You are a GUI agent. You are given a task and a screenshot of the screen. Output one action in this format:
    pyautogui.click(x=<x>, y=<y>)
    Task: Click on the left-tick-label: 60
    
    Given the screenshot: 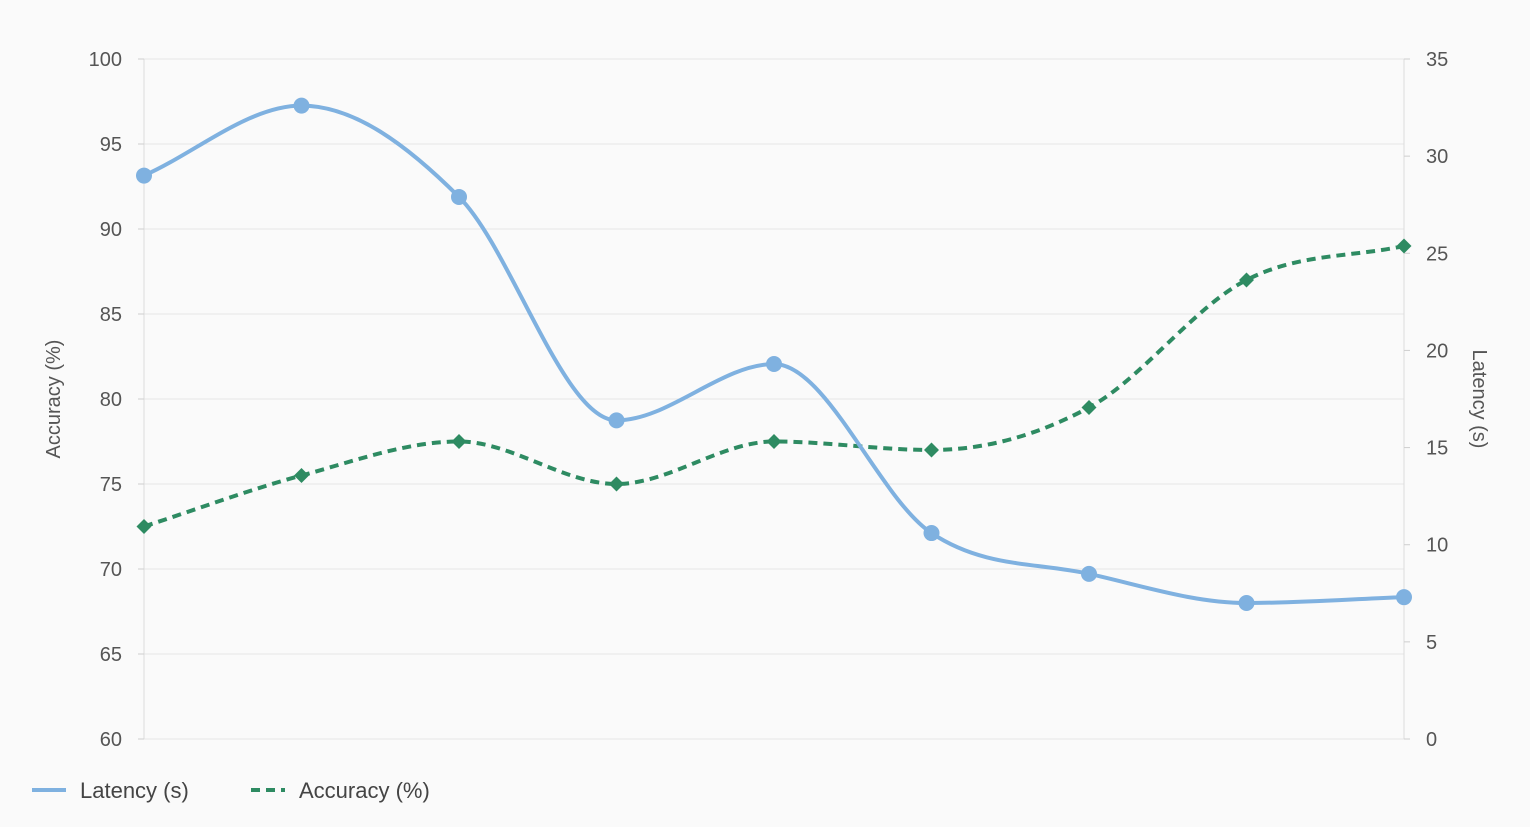 What is the action you would take?
    pyautogui.click(x=111, y=740)
    